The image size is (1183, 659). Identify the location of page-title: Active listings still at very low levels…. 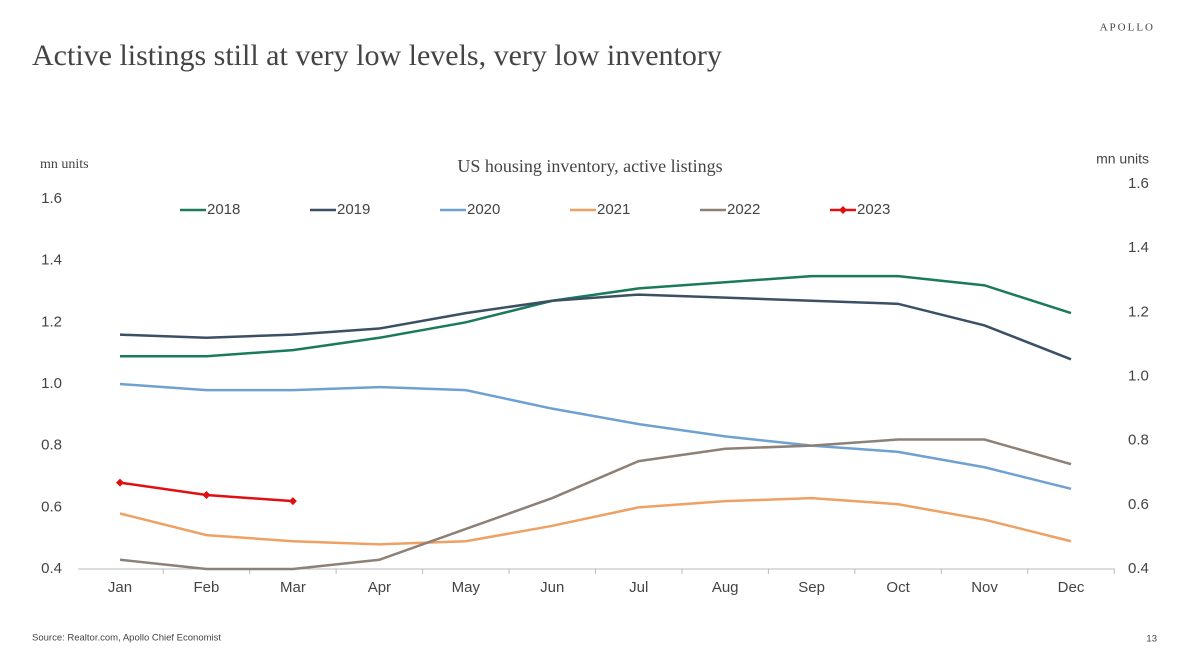
(377, 55).